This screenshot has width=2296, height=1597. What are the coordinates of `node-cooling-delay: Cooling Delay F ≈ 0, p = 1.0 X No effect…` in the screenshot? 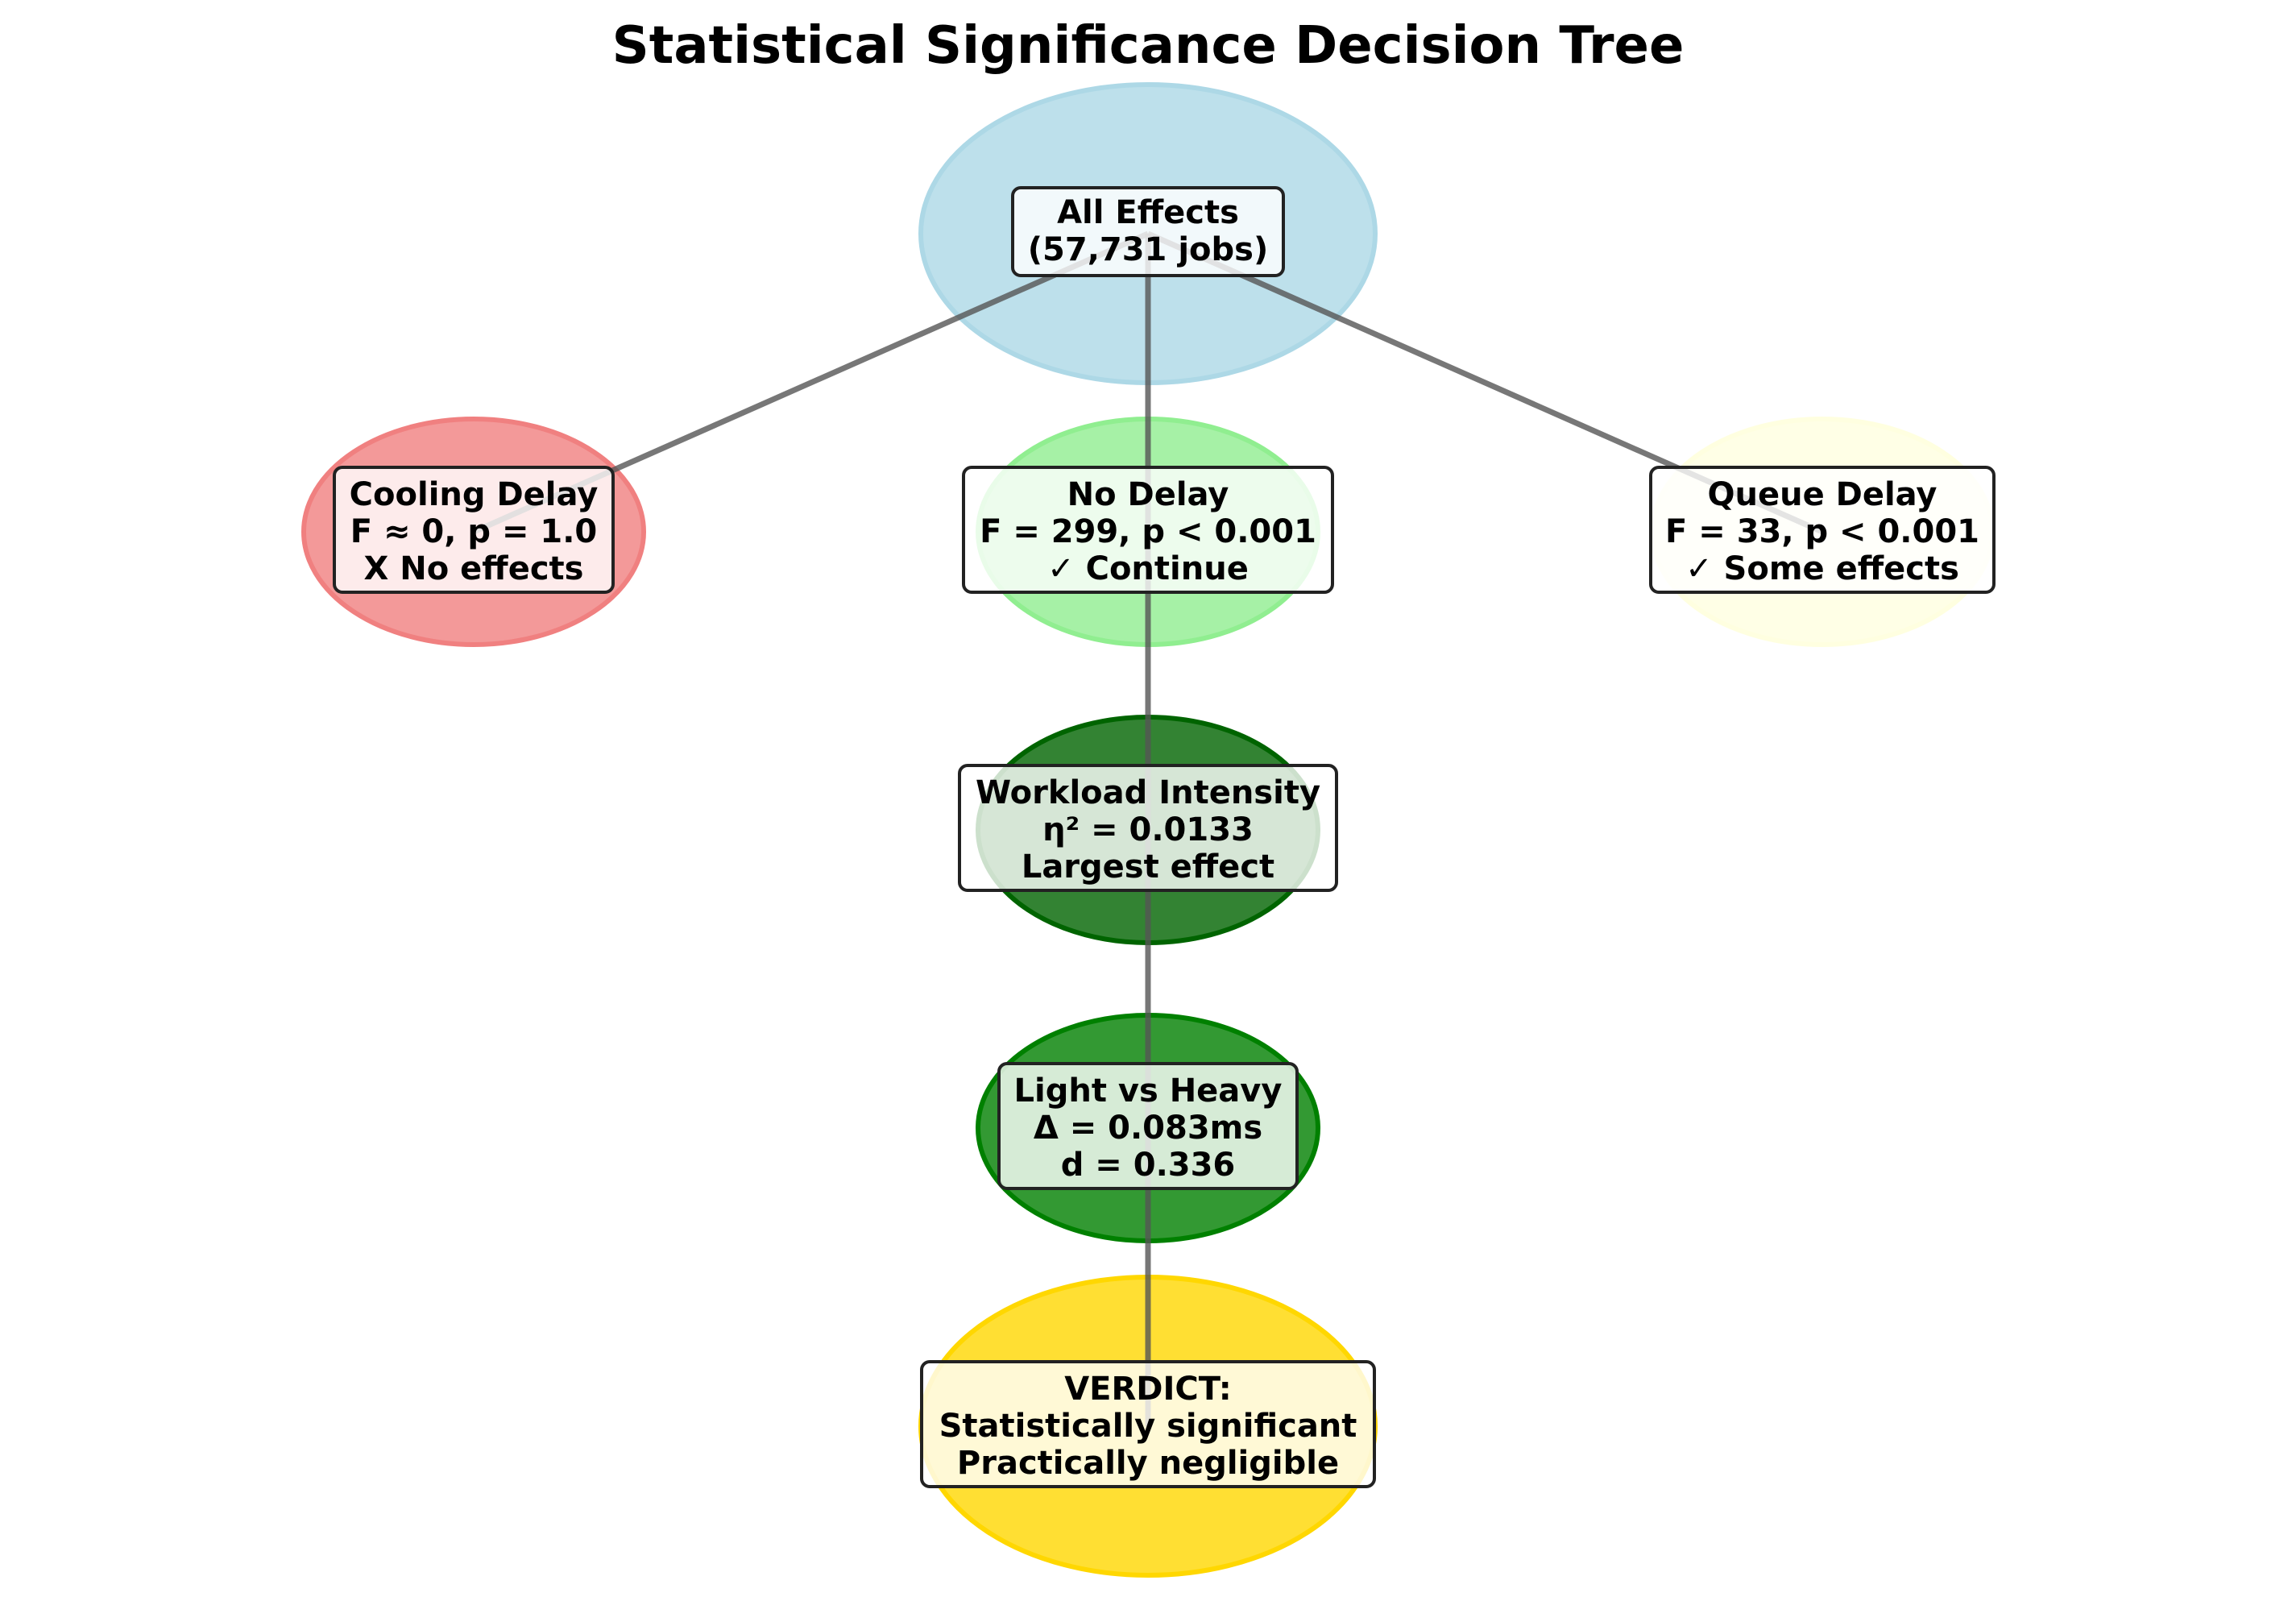 It's located at (474, 530).